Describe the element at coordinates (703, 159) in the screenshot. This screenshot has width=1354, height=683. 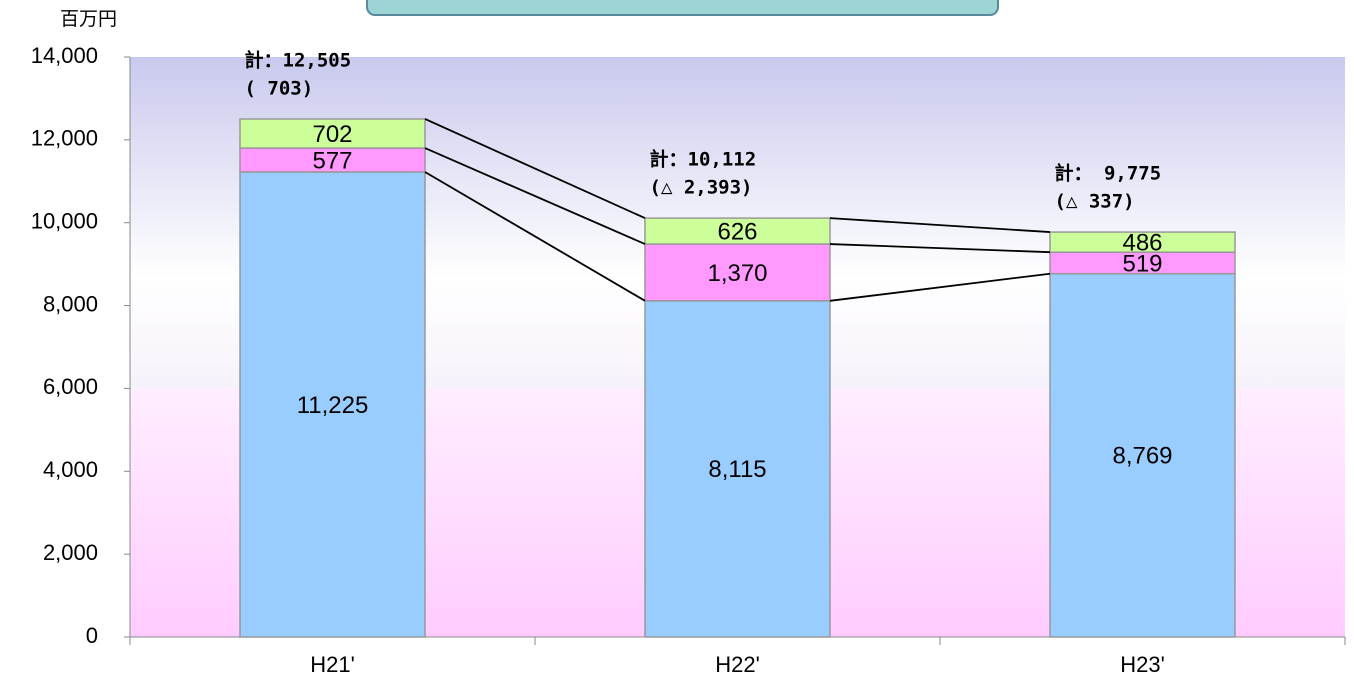
I see `total-label: 計：10,112` at that location.